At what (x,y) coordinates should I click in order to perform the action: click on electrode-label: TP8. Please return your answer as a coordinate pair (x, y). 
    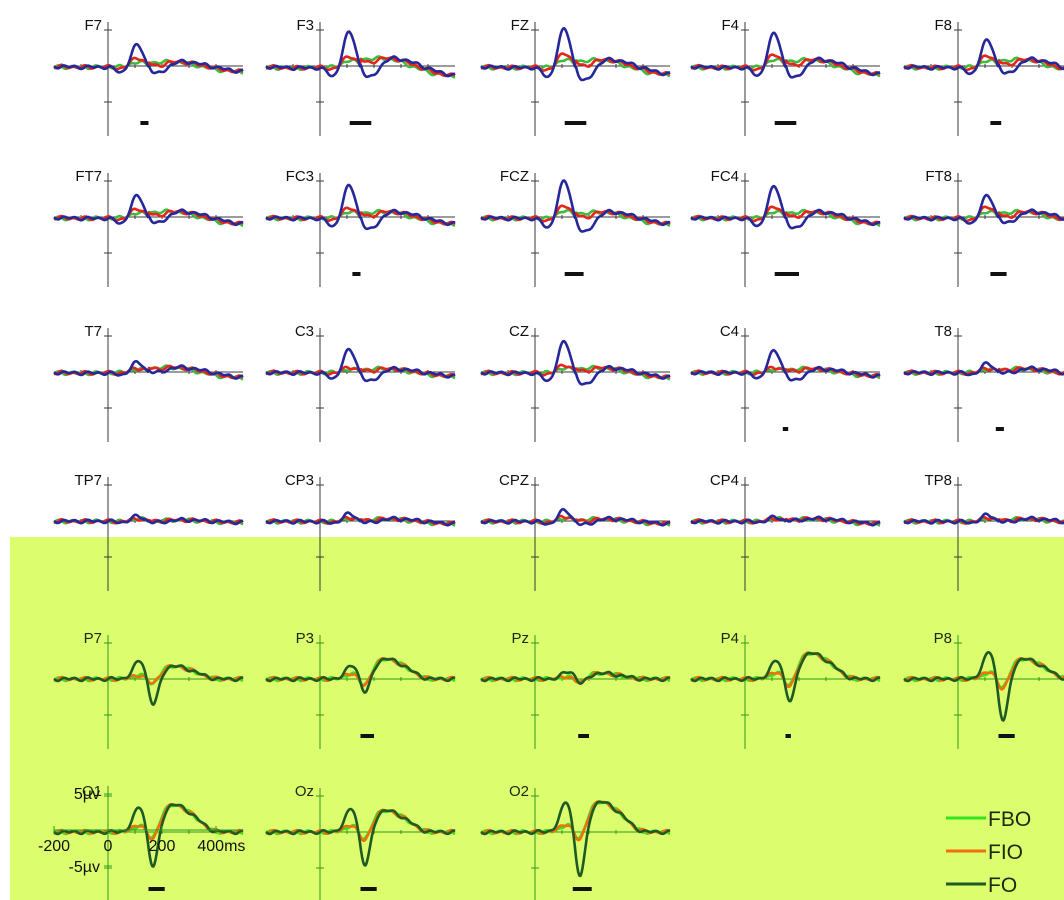
    Looking at the image, I should click on (938, 480).